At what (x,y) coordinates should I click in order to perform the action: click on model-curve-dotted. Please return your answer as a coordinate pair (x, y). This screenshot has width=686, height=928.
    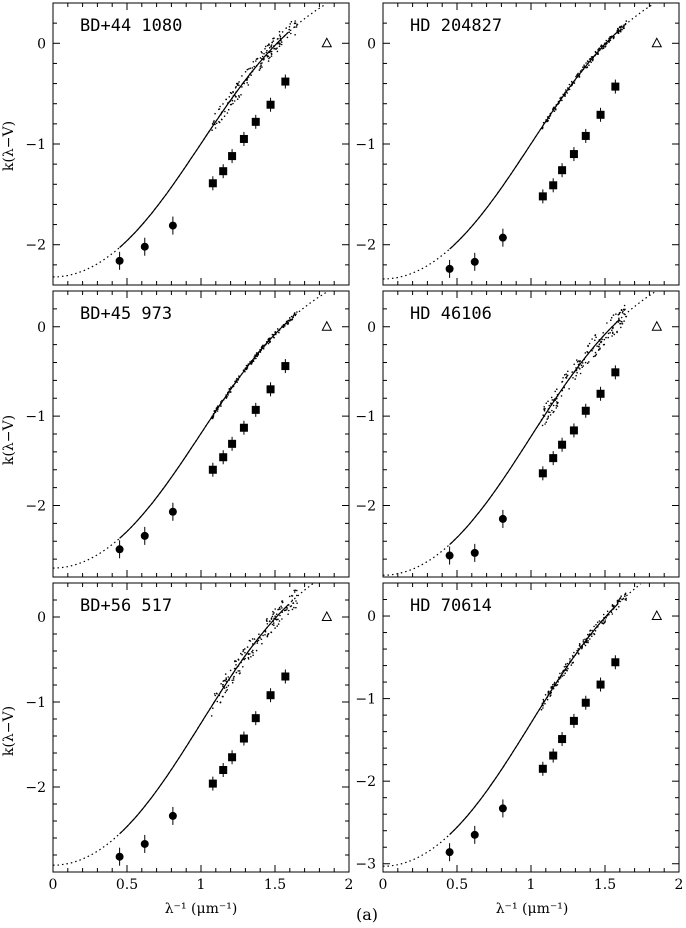
    Looking at the image, I should click on (189, 140).